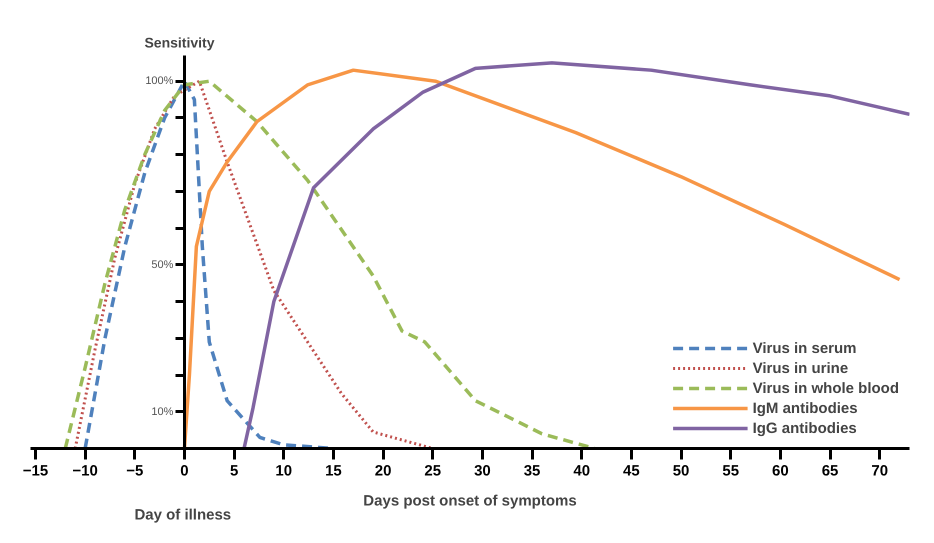  I want to click on x-tick-label: −15, so click(35, 471).